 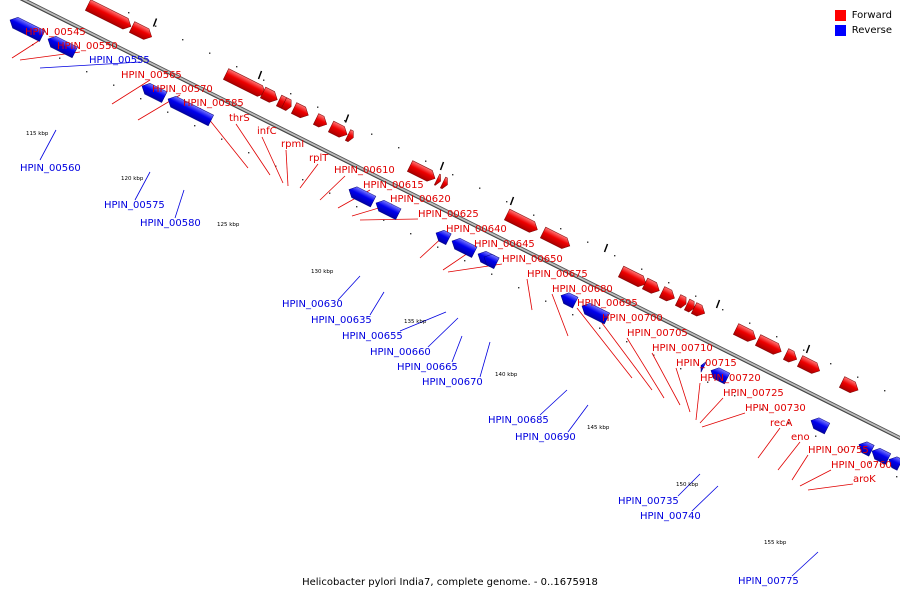 I want to click on forward-gene-label: infC, so click(x=267, y=131).